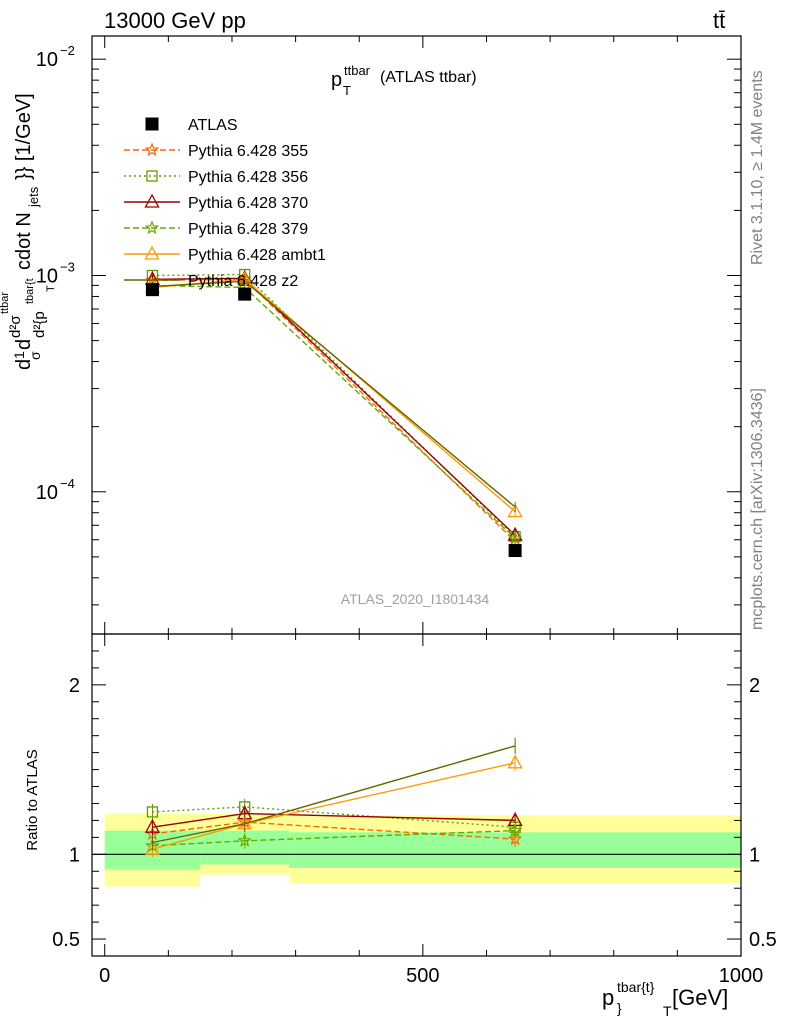 The height and width of the screenshot is (1024, 786). I want to click on title-rest: (ATLAS ttbar), so click(428, 77).